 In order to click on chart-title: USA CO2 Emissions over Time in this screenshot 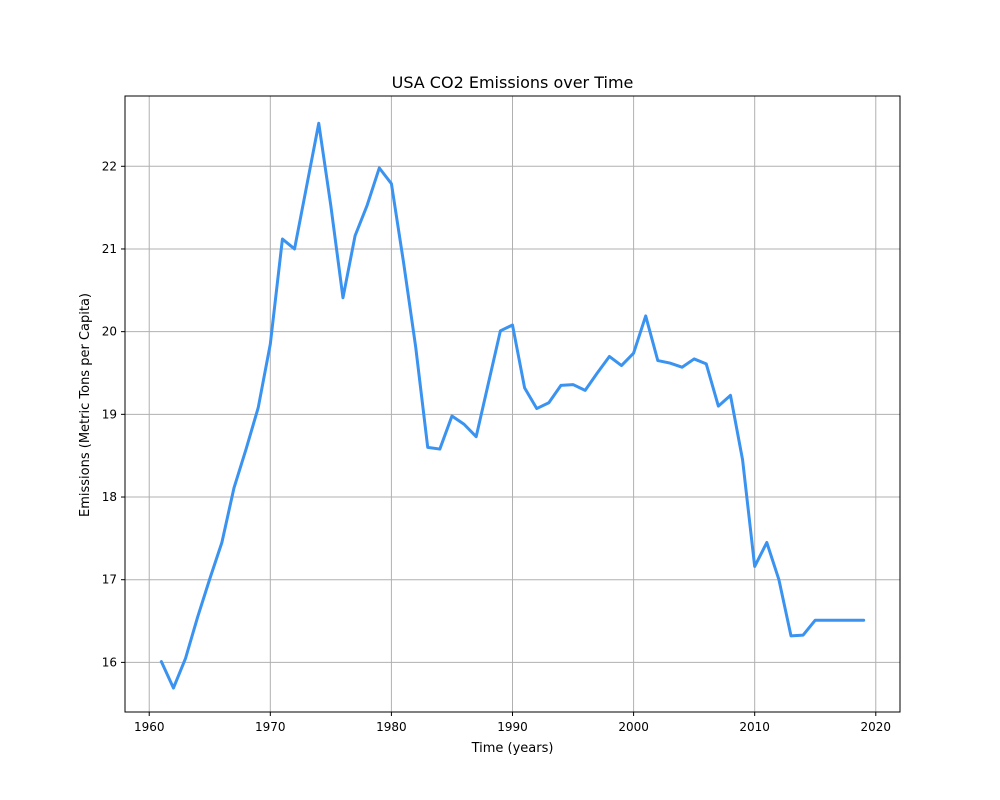, I will do `click(513, 82)`.